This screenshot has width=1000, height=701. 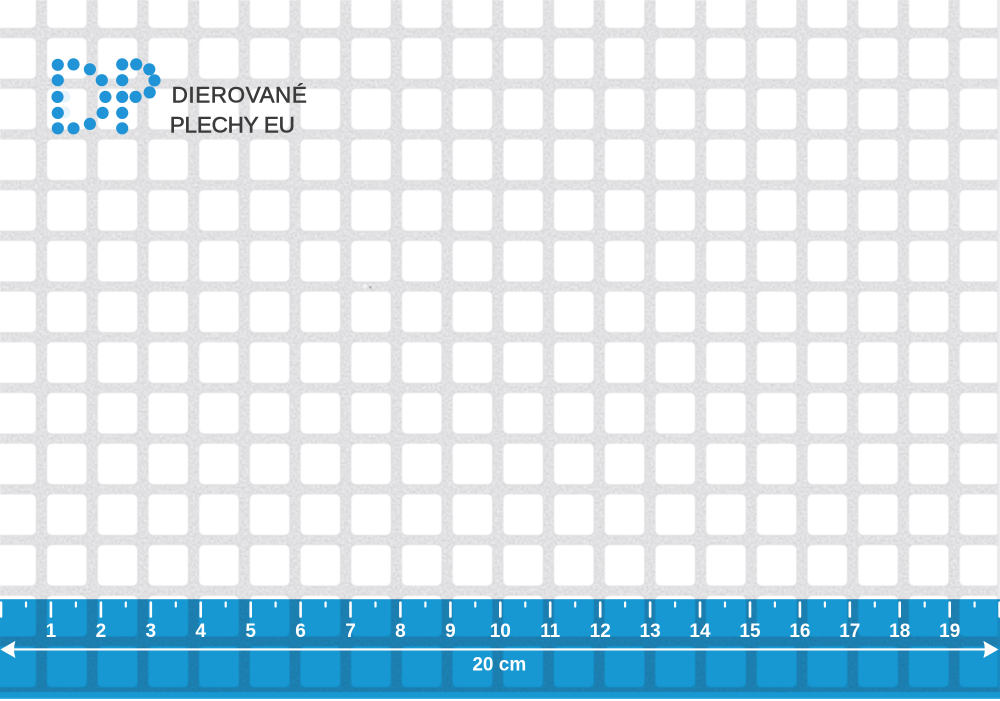 I want to click on svg-text: 10, so click(x=500, y=631).